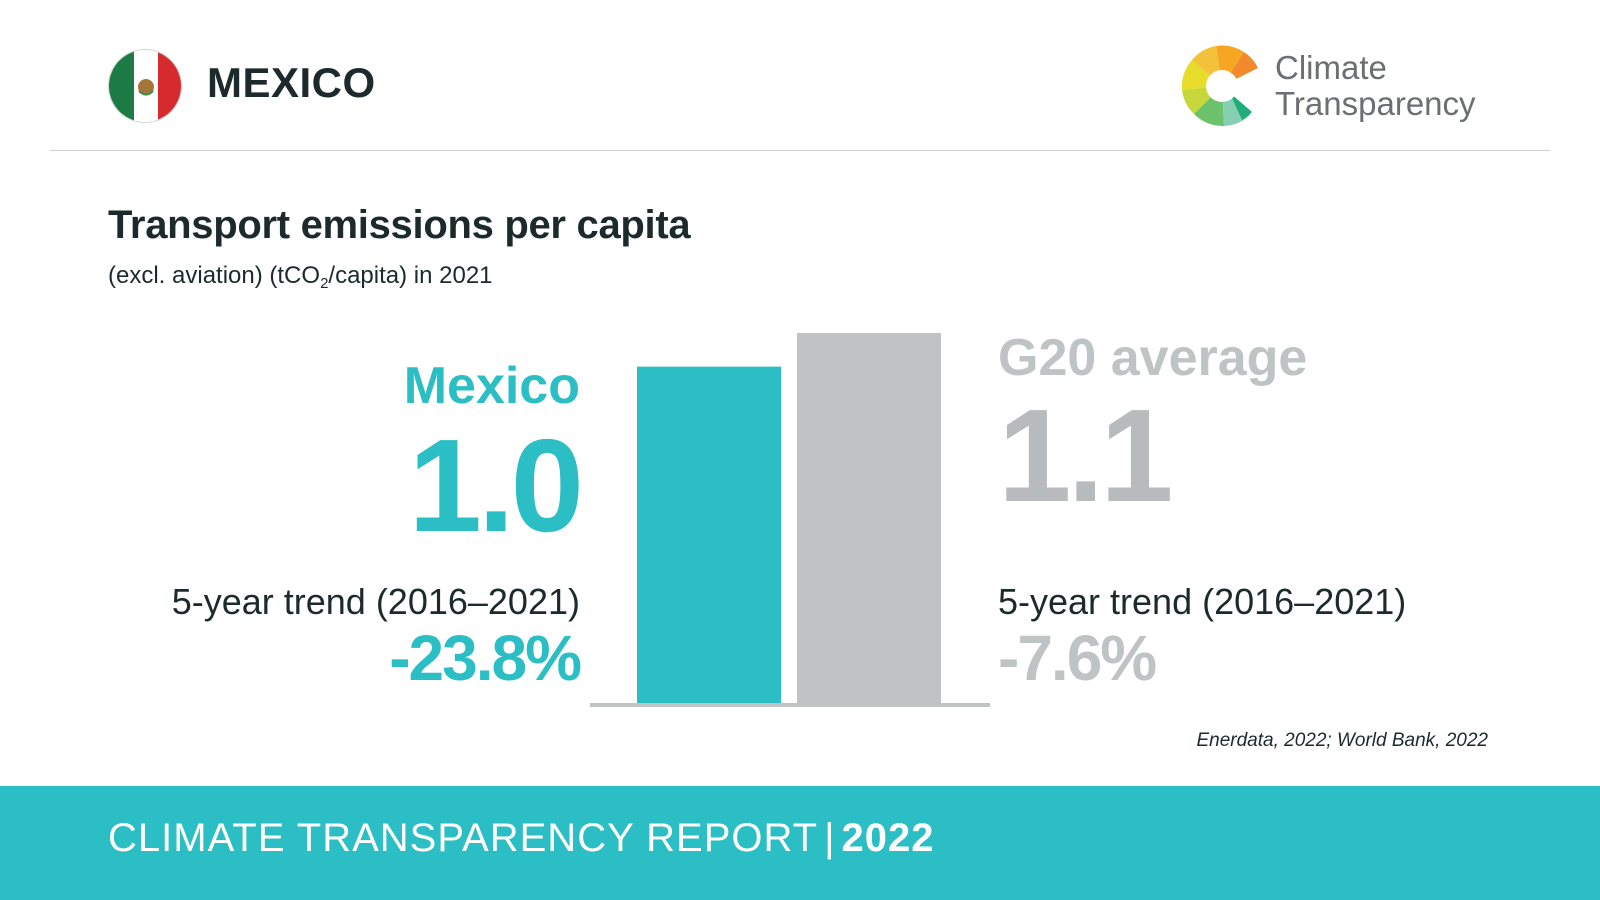  I want to click on footer-text: CLIMATE TRANSPARENCY REPORT | 2022, so click(521, 838).